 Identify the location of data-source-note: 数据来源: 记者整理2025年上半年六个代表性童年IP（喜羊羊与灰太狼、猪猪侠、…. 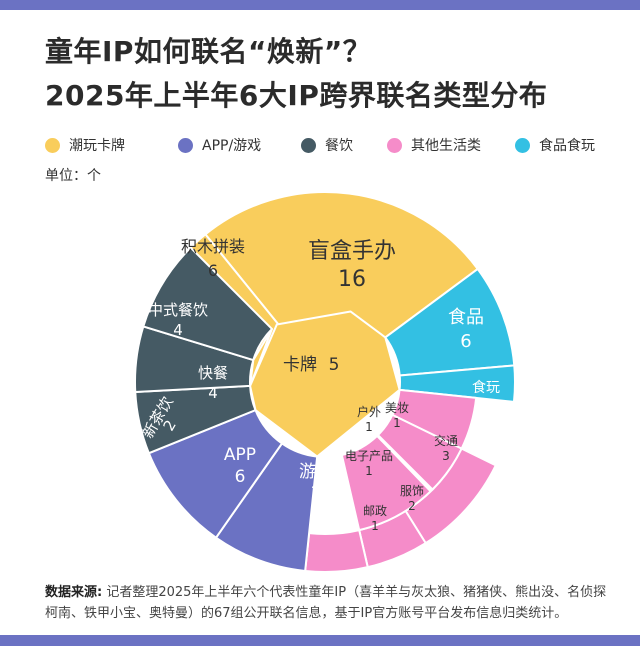
(327, 603).